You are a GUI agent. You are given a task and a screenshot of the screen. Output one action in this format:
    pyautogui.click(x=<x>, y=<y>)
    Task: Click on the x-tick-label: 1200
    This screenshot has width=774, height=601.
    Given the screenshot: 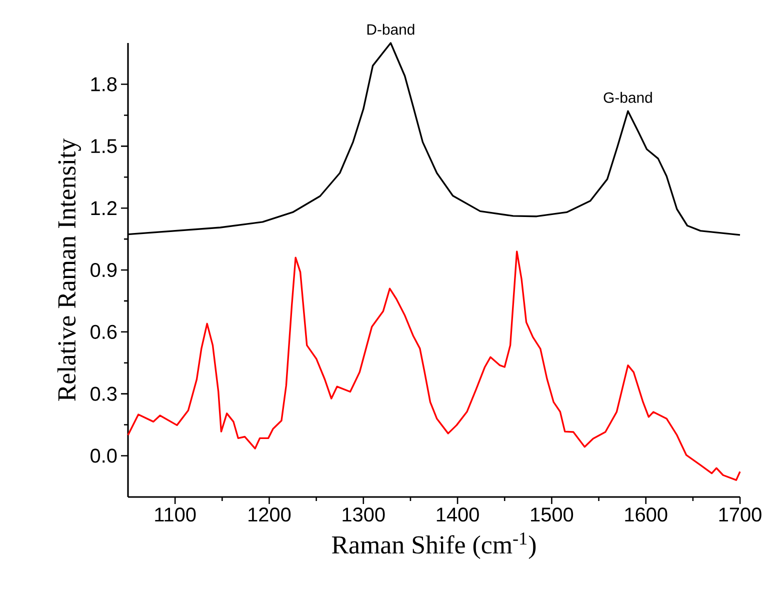 What is the action you would take?
    pyautogui.click(x=269, y=515)
    